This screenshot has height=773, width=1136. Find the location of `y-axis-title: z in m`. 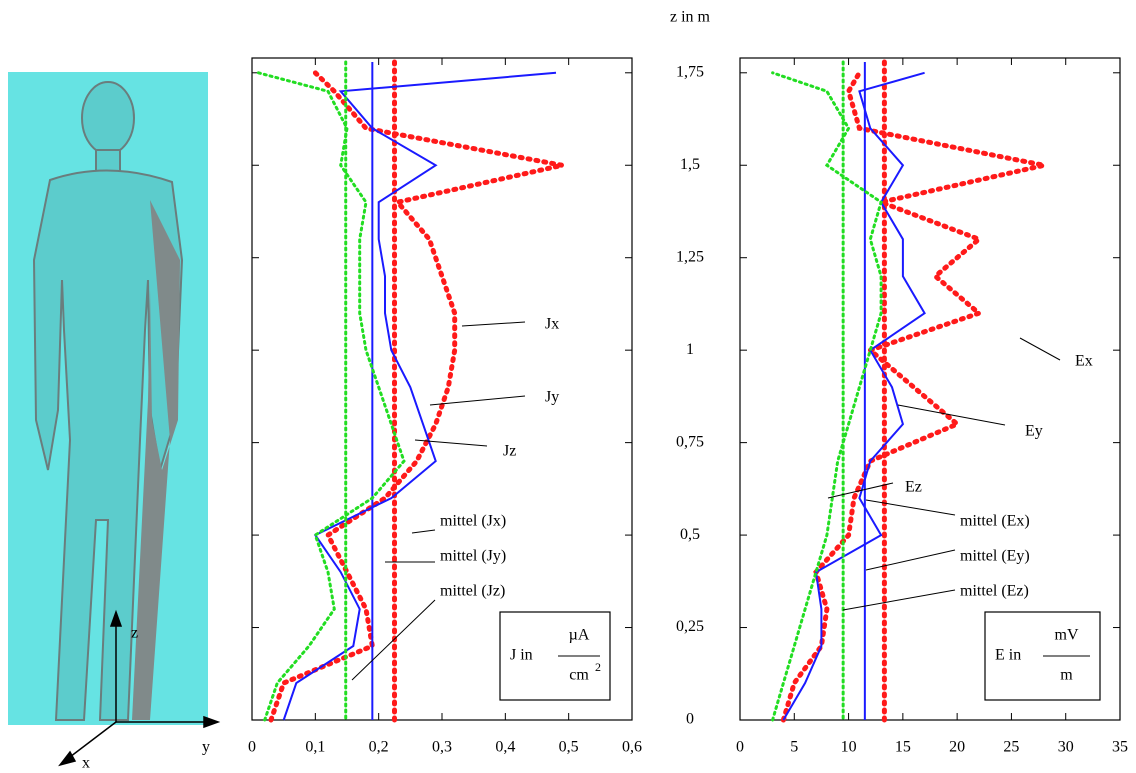

y-axis-title: z in m is located at coordinates (690, 17).